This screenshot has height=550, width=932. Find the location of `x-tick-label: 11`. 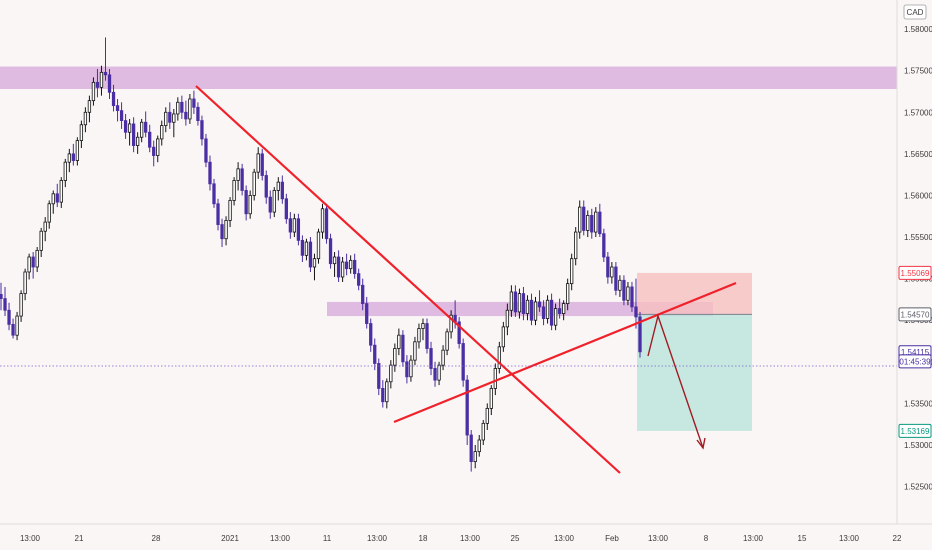

x-tick-label: 11 is located at coordinates (327, 538).